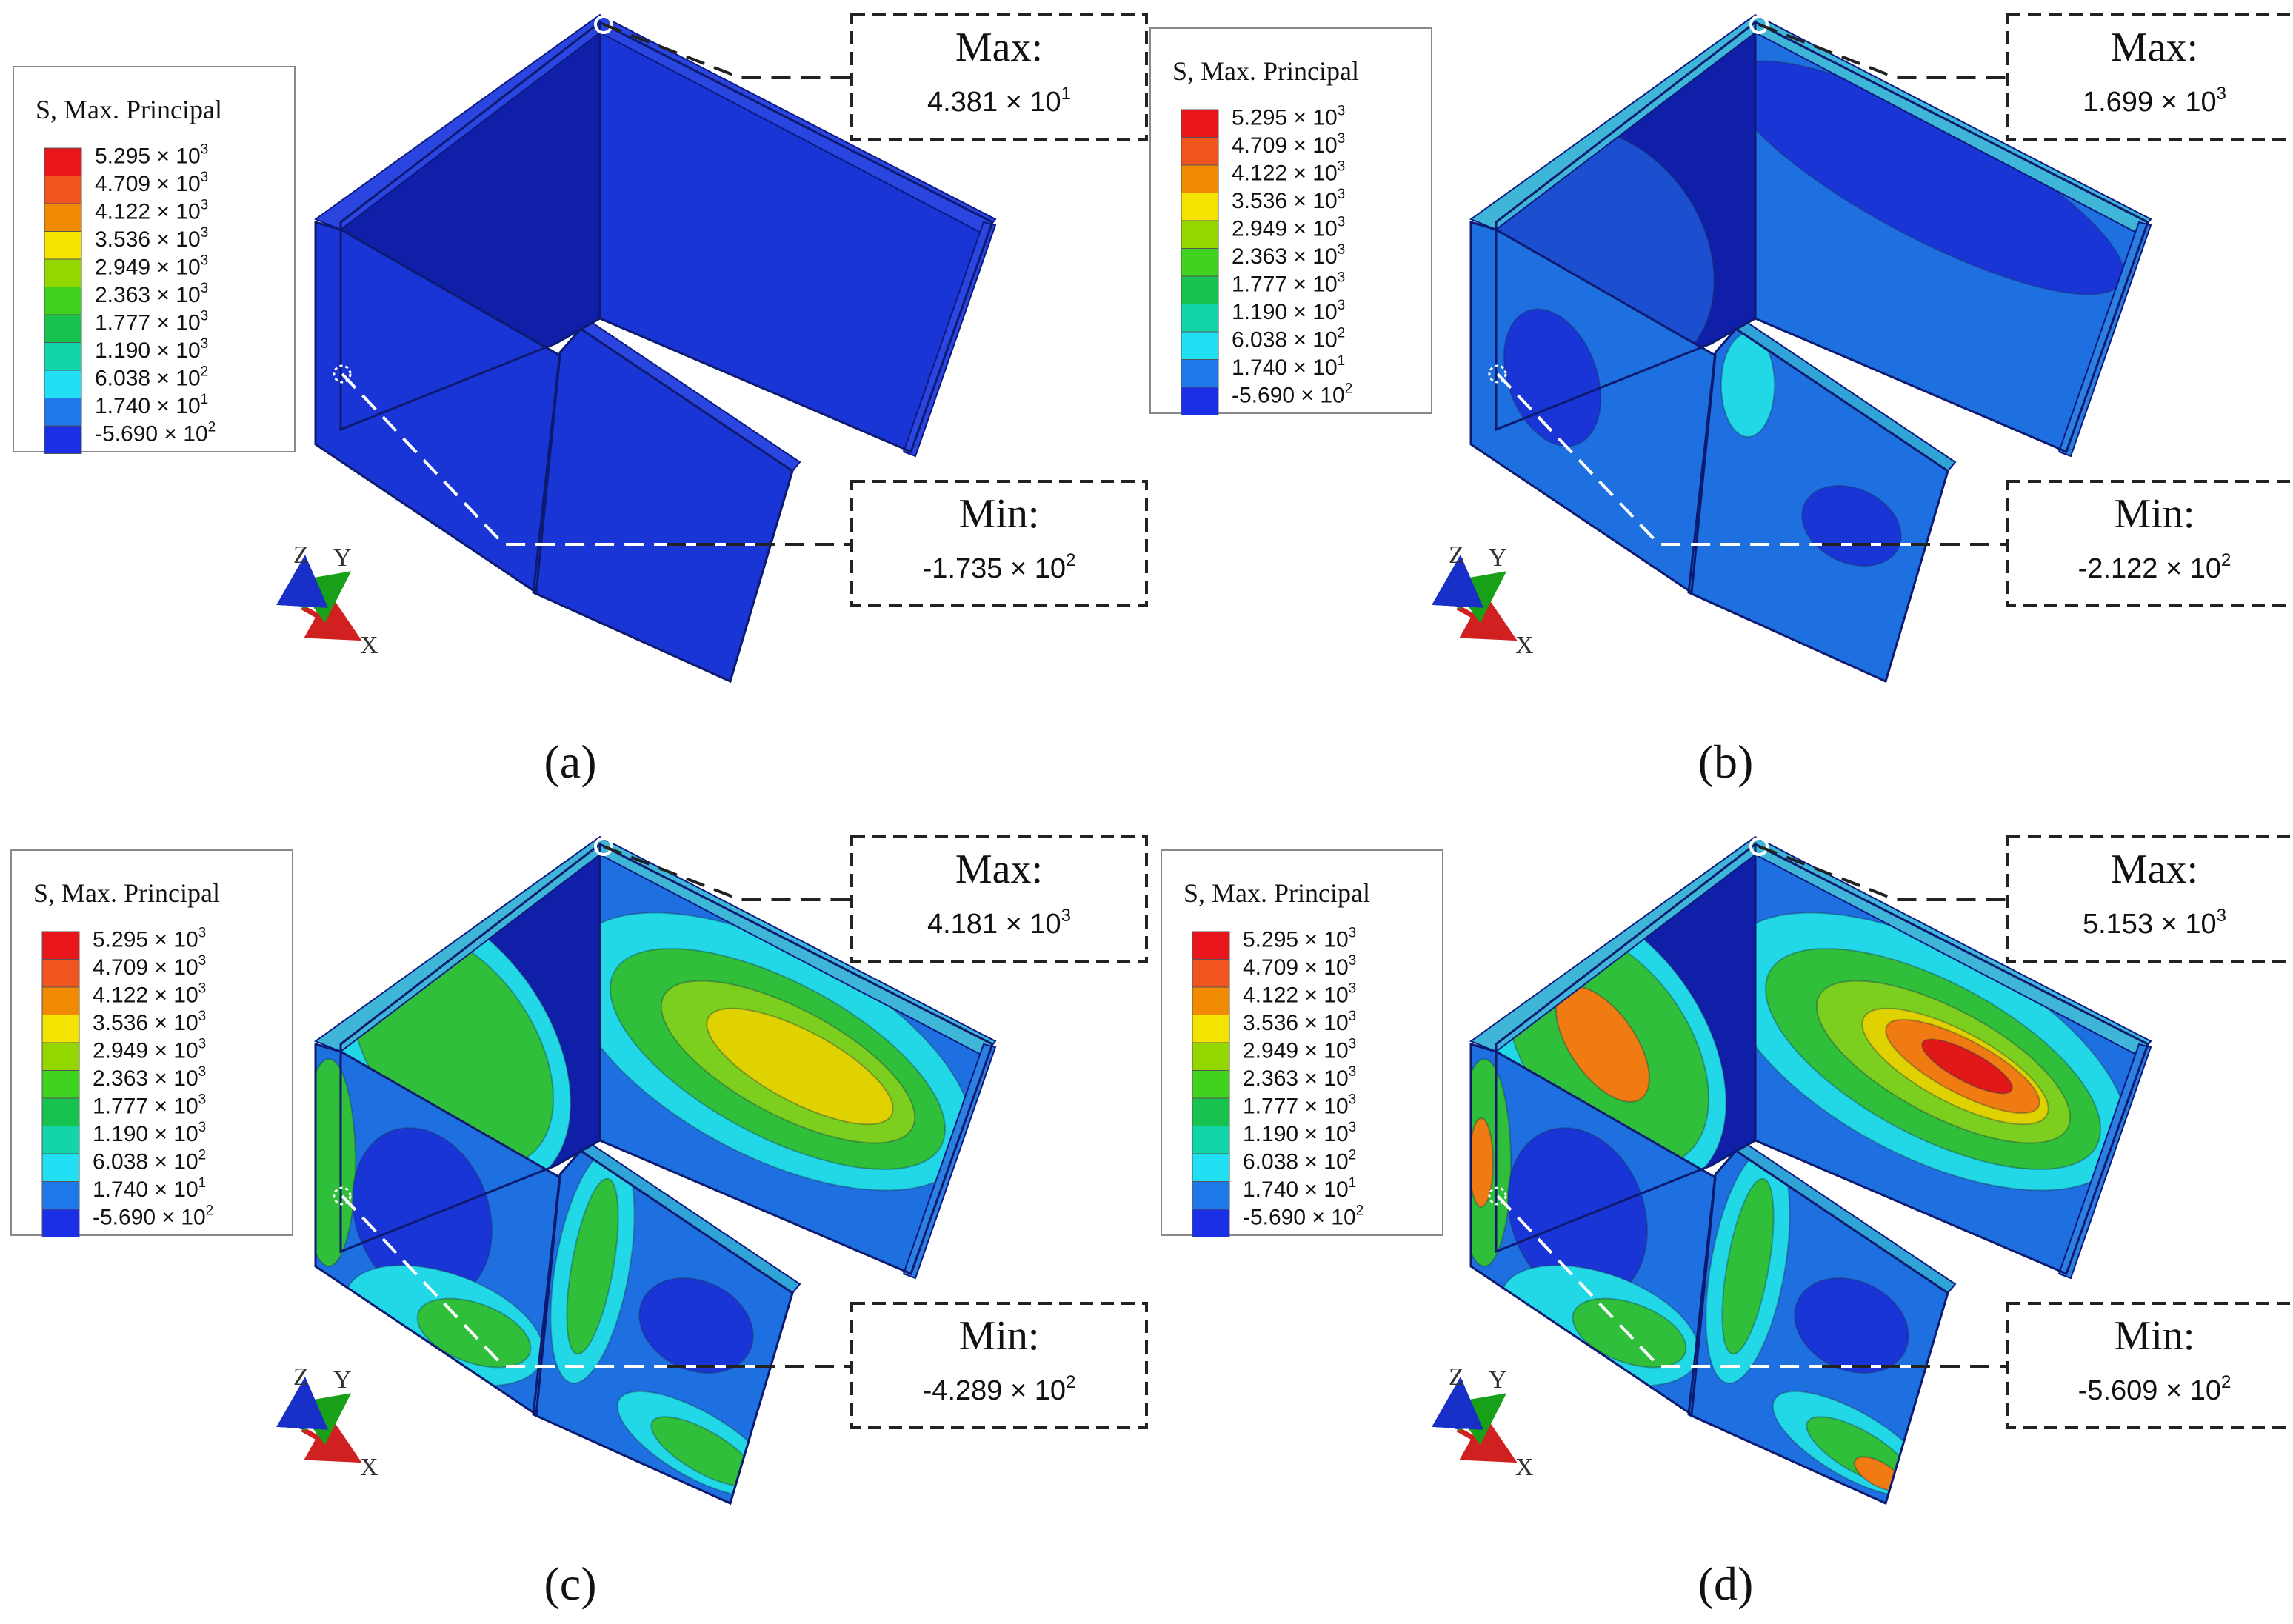 This screenshot has height=1624, width=2293. What do you see at coordinates (145, 1162) in the screenshot?
I see `legend-level-label-mantissa: 6.038 × 10` at bounding box center [145, 1162].